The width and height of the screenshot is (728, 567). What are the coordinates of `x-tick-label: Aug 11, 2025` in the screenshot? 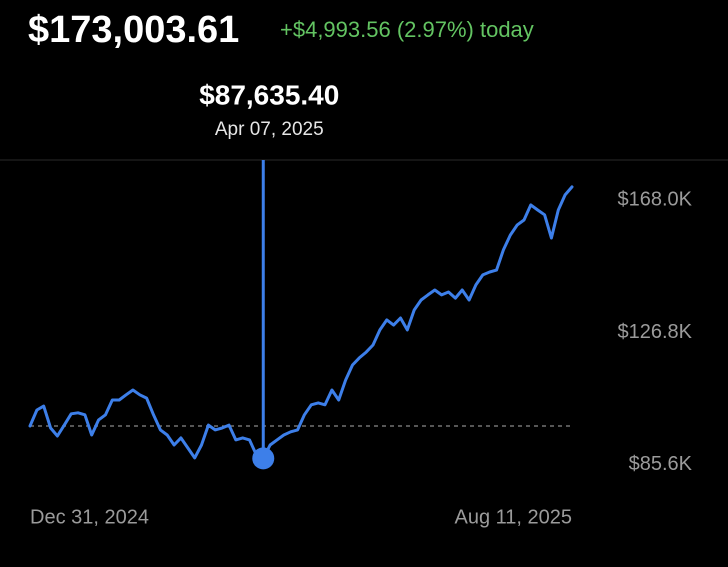 It's located at (513, 517).